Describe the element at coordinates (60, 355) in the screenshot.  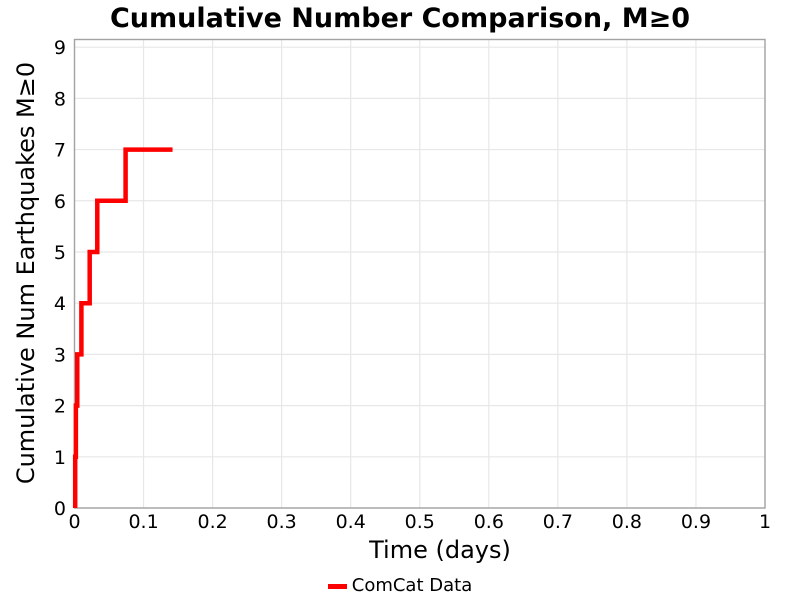
I see `y-tick-label: 3` at that location.